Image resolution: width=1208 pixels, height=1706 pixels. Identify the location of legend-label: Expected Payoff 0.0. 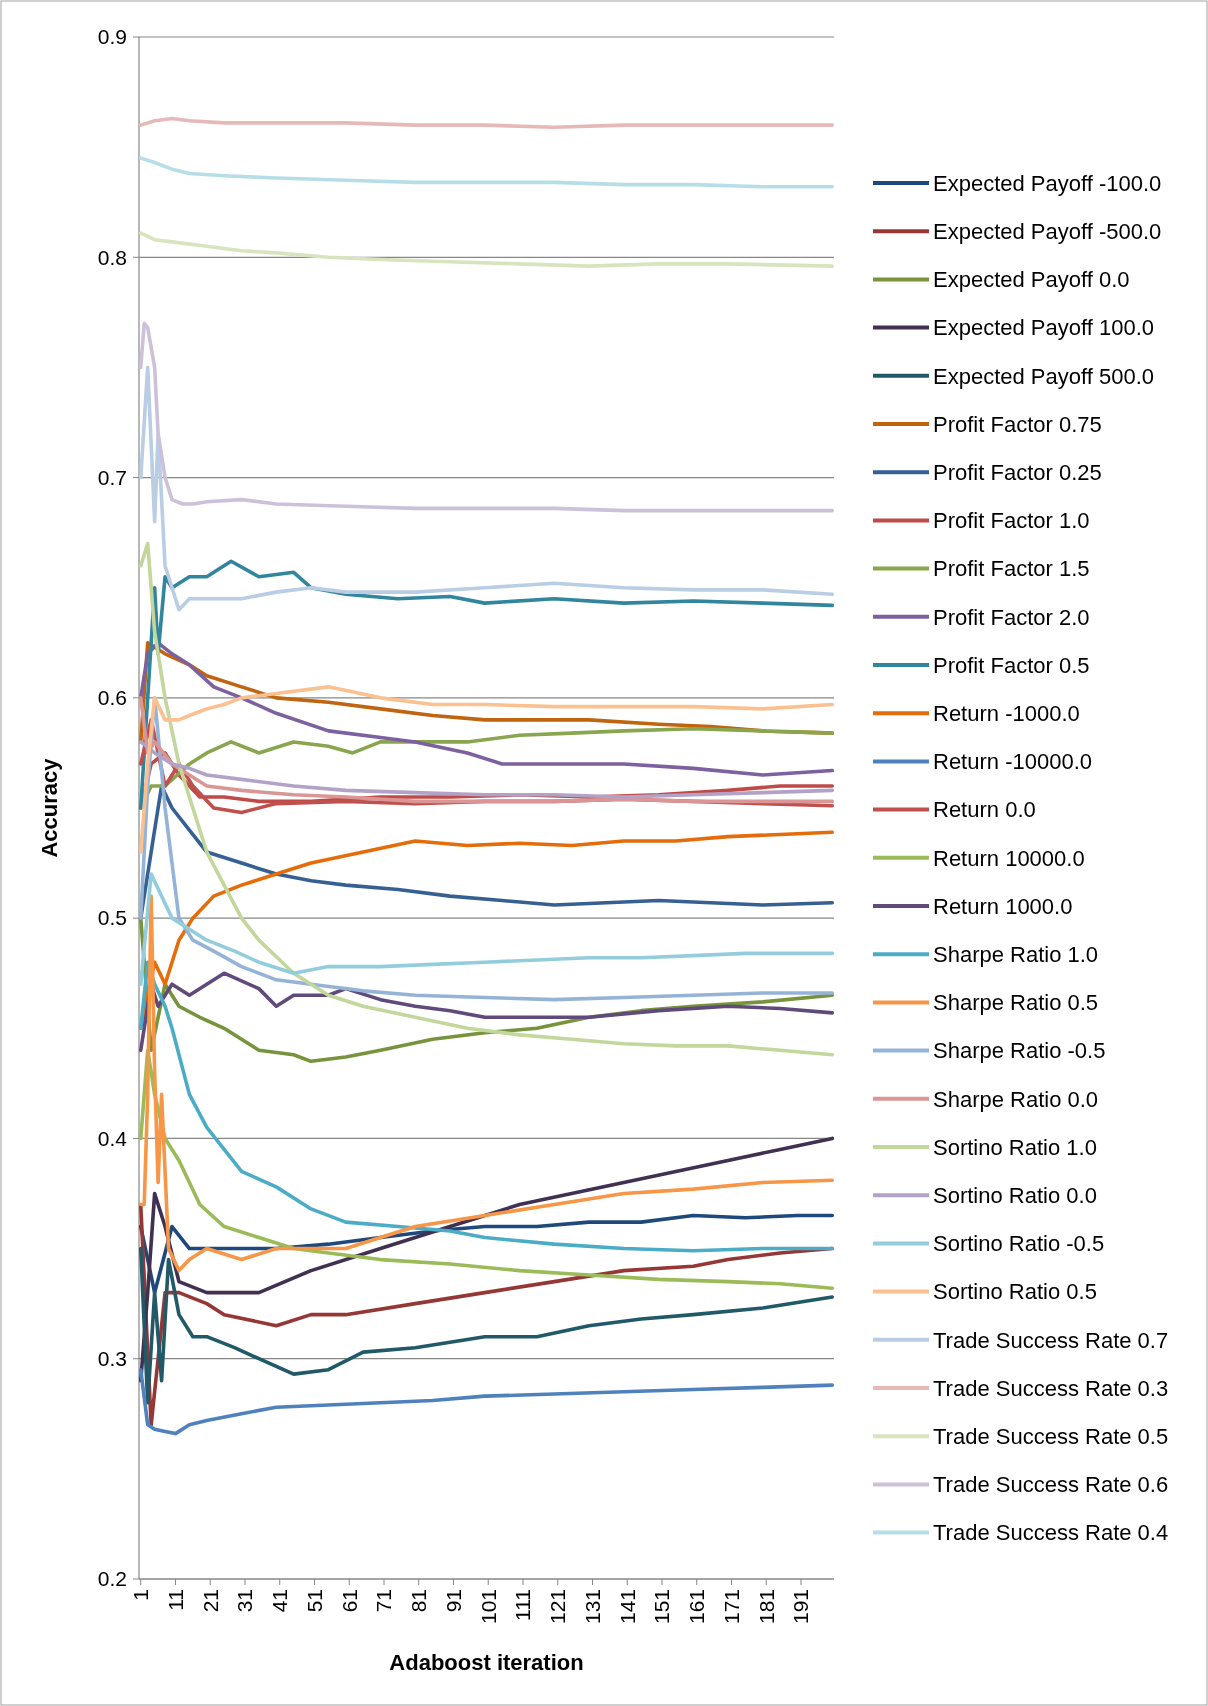
(1031, 280).